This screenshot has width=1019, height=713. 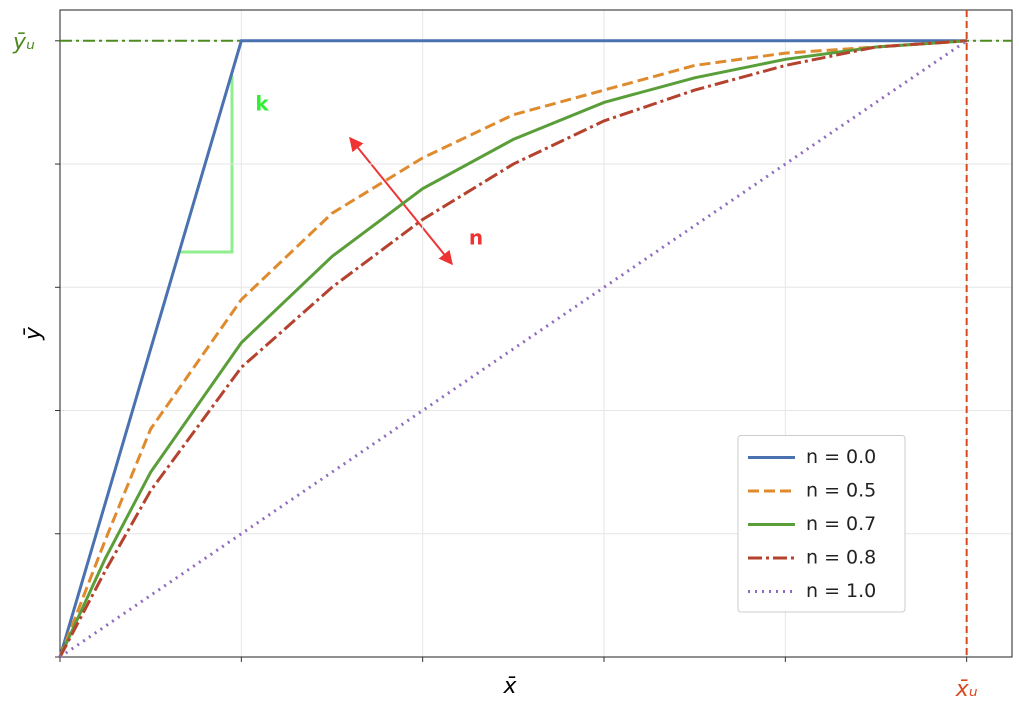 I want to click on legend: n = 0.0 n = 0.5 n = 0.7 n = 0.8 n = 1.0, so click(x=821, y=524).